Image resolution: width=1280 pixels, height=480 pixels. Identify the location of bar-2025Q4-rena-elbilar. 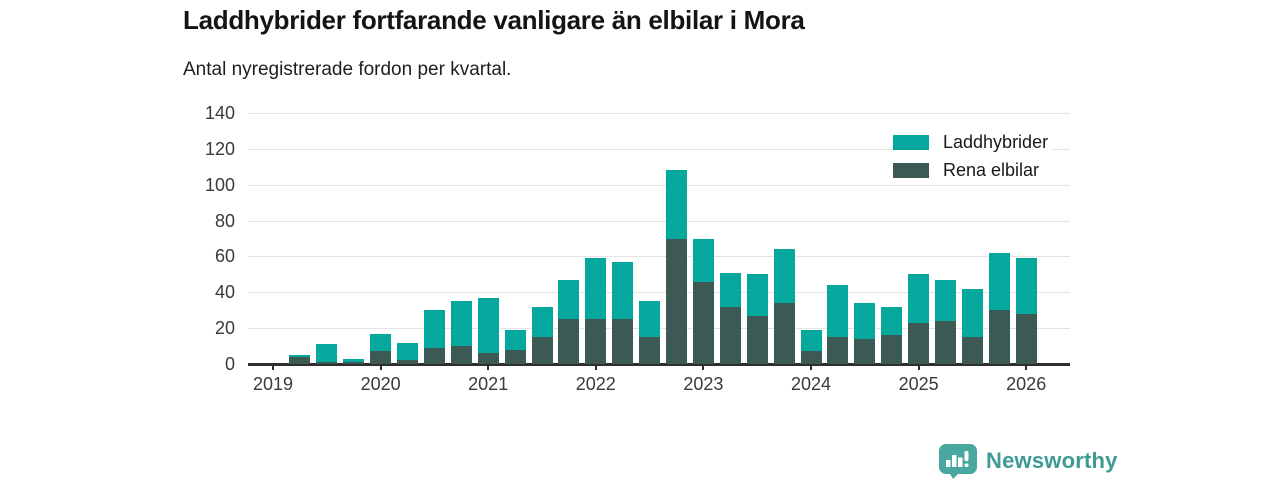
(999, 337).